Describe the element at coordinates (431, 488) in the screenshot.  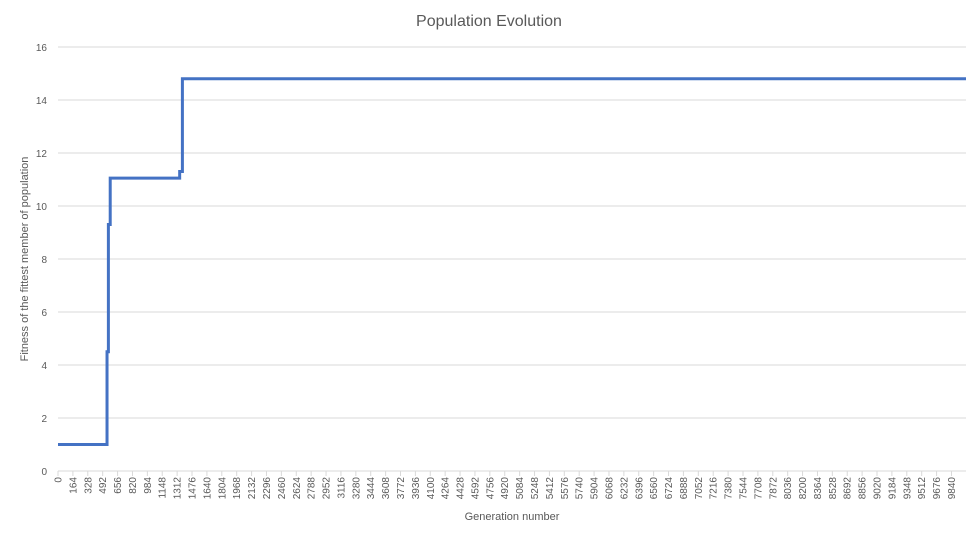
I see `x-tick-label: 4100` at that location.